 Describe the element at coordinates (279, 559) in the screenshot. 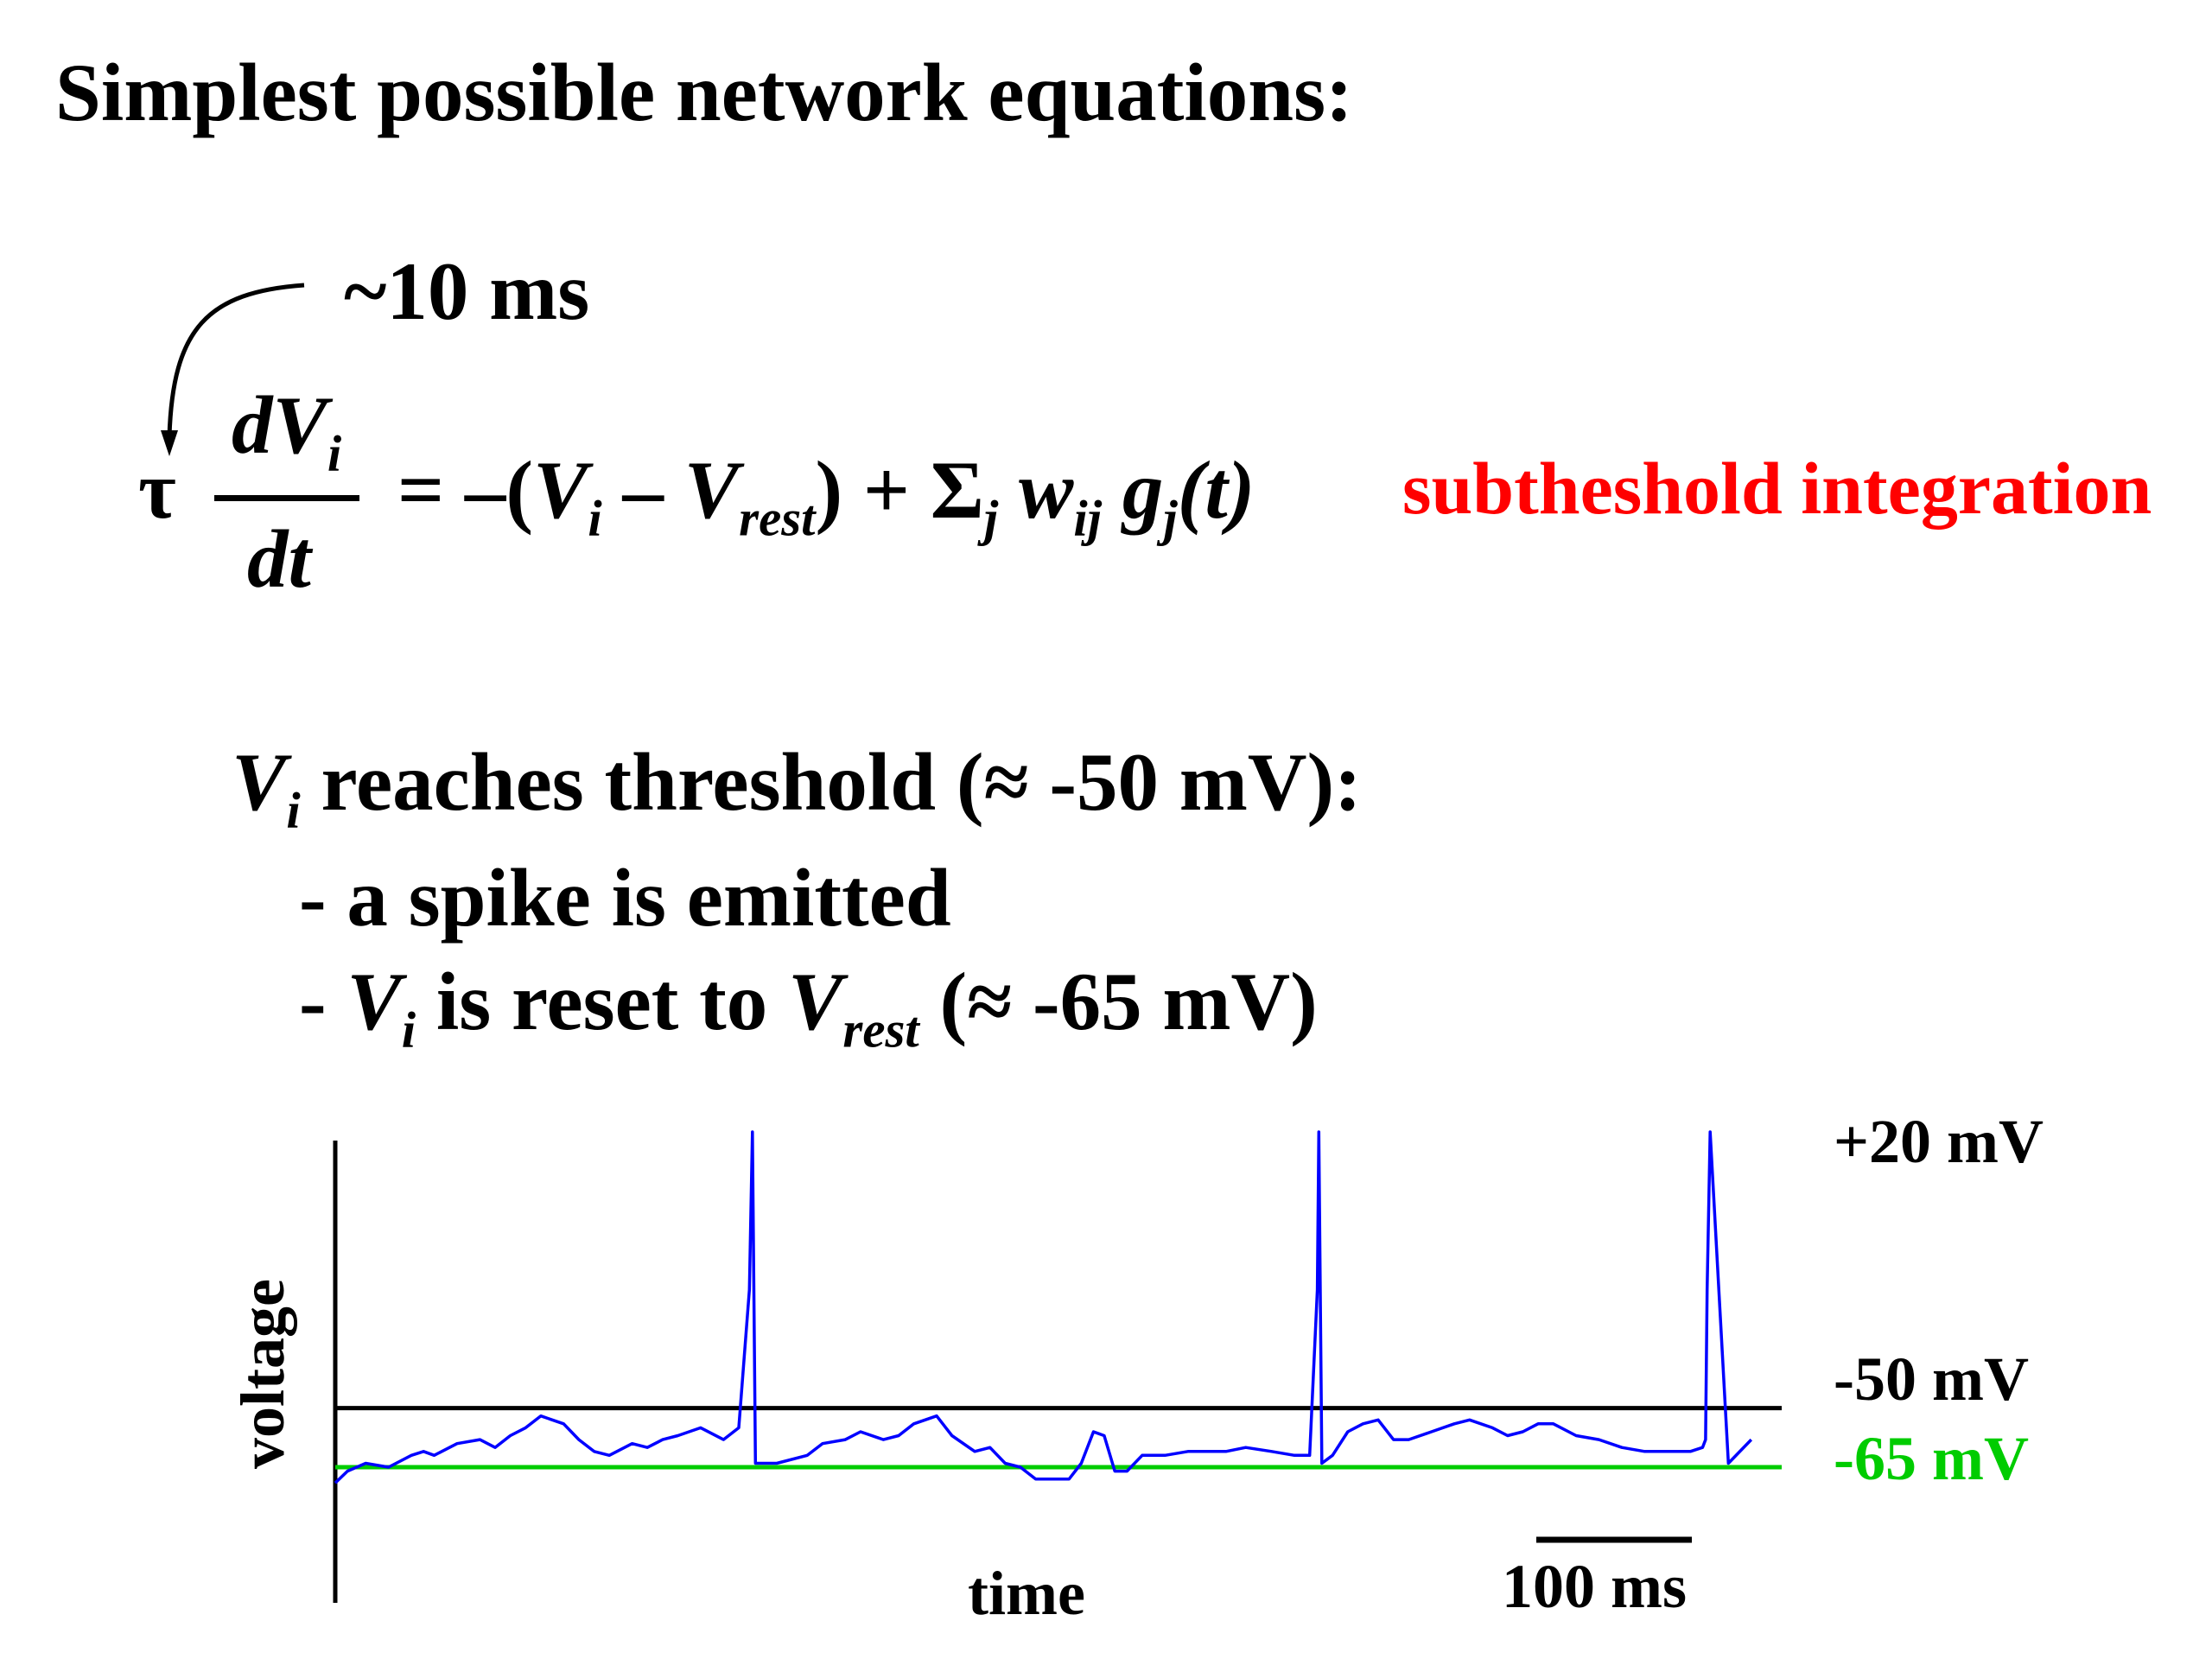

I see `fraction-denominator: dt` at that location.